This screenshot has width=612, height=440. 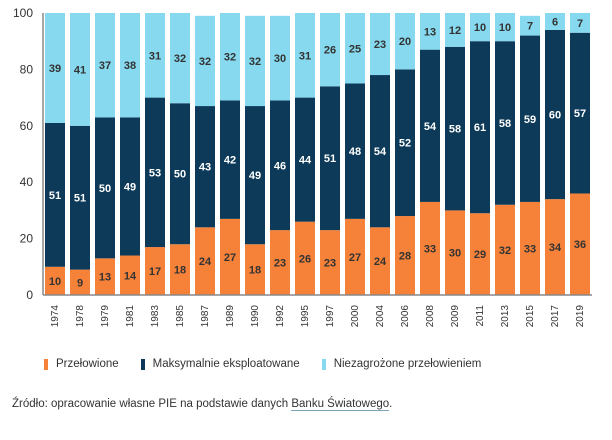 I want to click on data-label: 59, so click(x=530, y=120).